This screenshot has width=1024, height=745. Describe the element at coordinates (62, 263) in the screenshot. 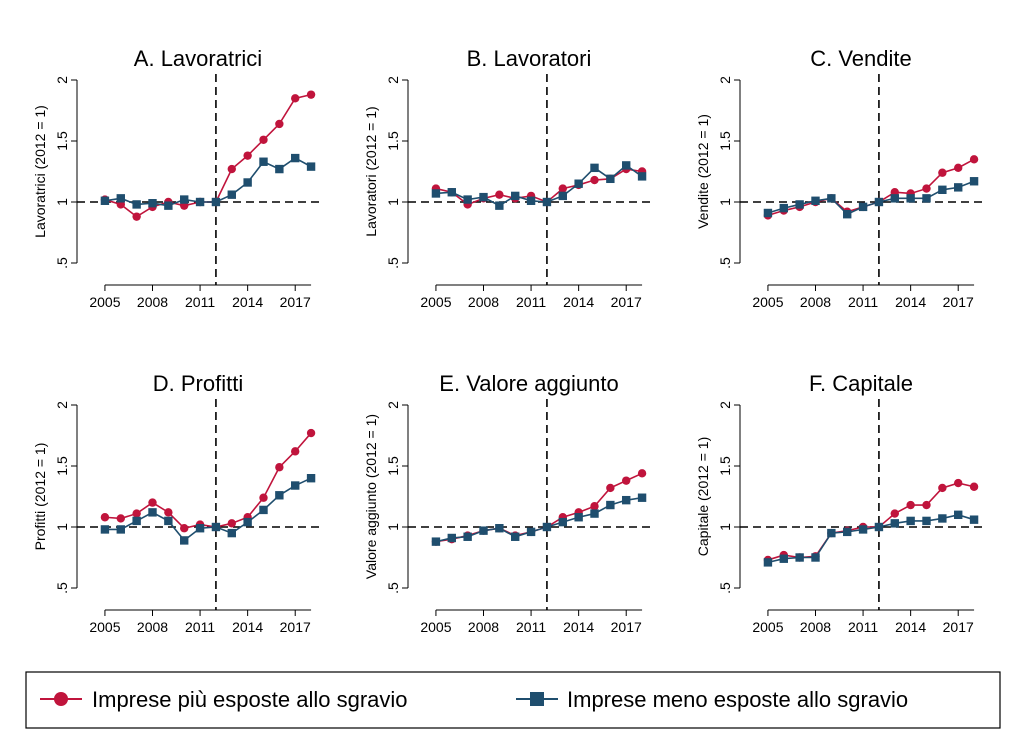

I see `y-tick-label: .5` at that location.